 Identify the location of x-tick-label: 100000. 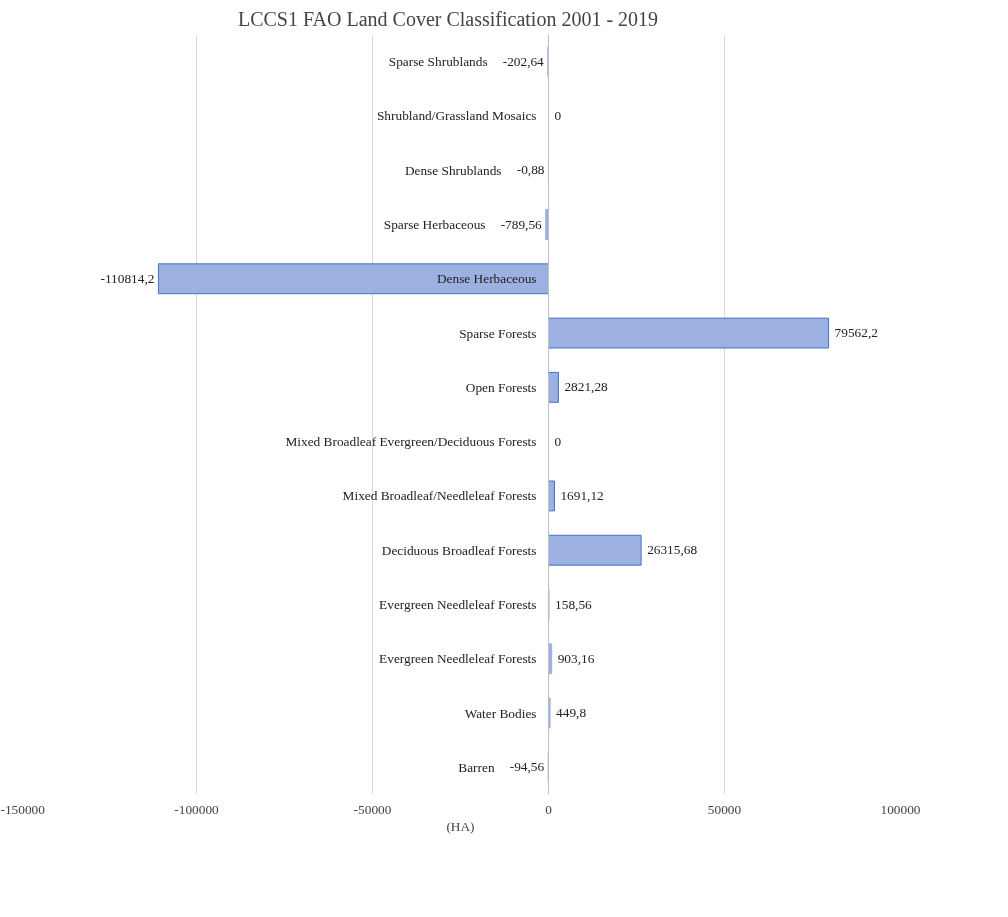
(900, 809).